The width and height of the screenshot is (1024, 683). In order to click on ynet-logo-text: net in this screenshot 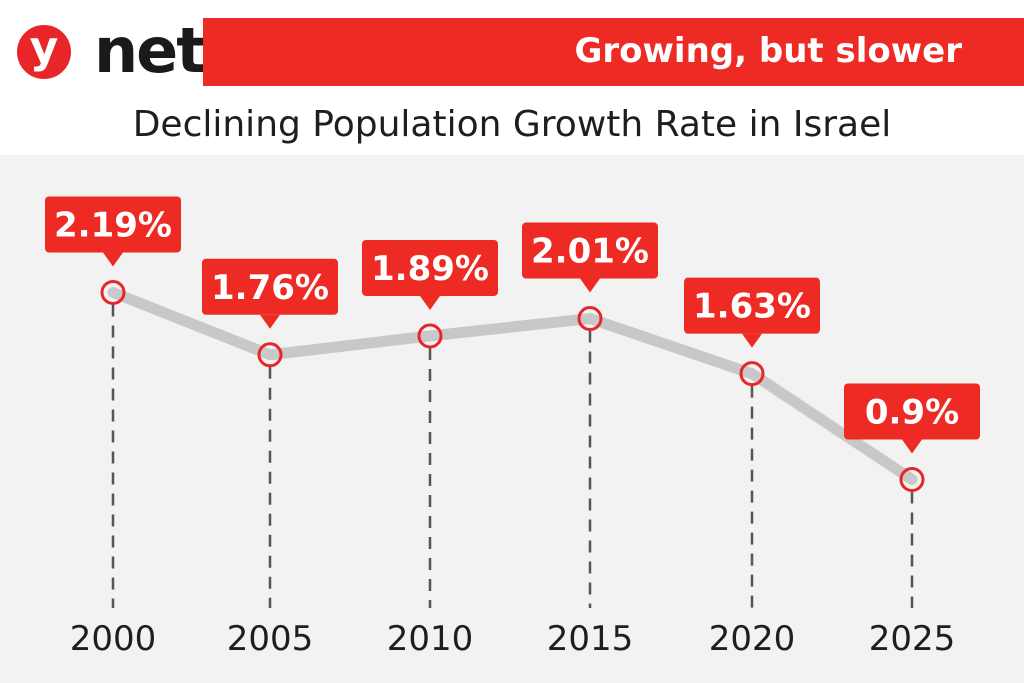, I will do `click(150, 50)`.